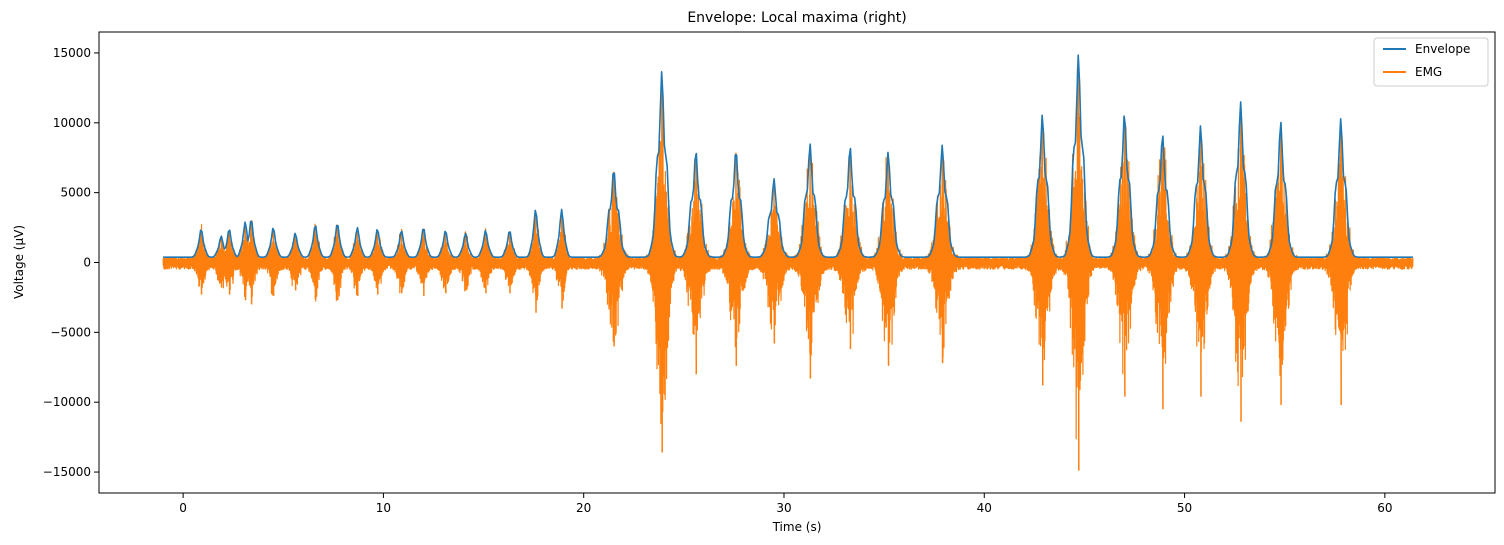 Image resolution: width=1504 pixels, height=545 pixels. Describe the element at coordinates (783, 508) in the screenshot. I see `x-tick-label: 30` at that location.